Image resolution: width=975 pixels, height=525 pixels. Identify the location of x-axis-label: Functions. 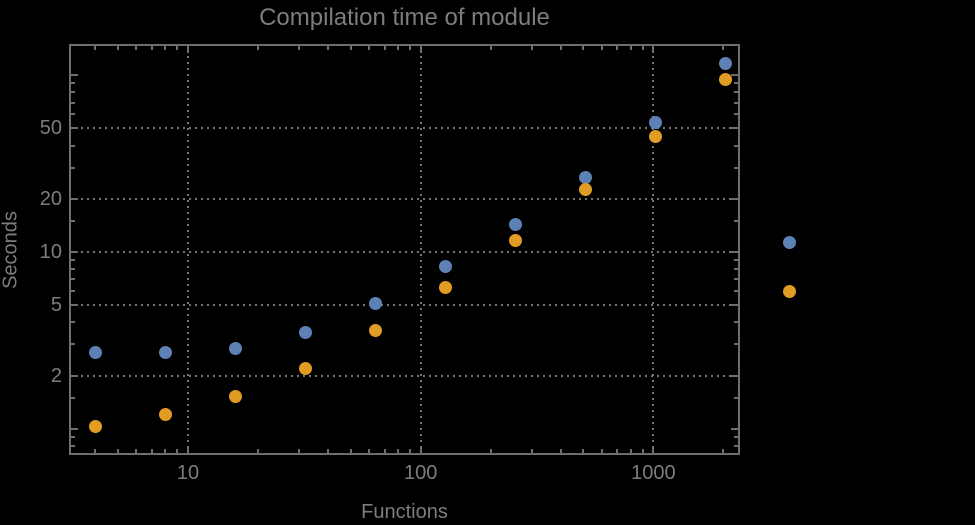
(404, 512).